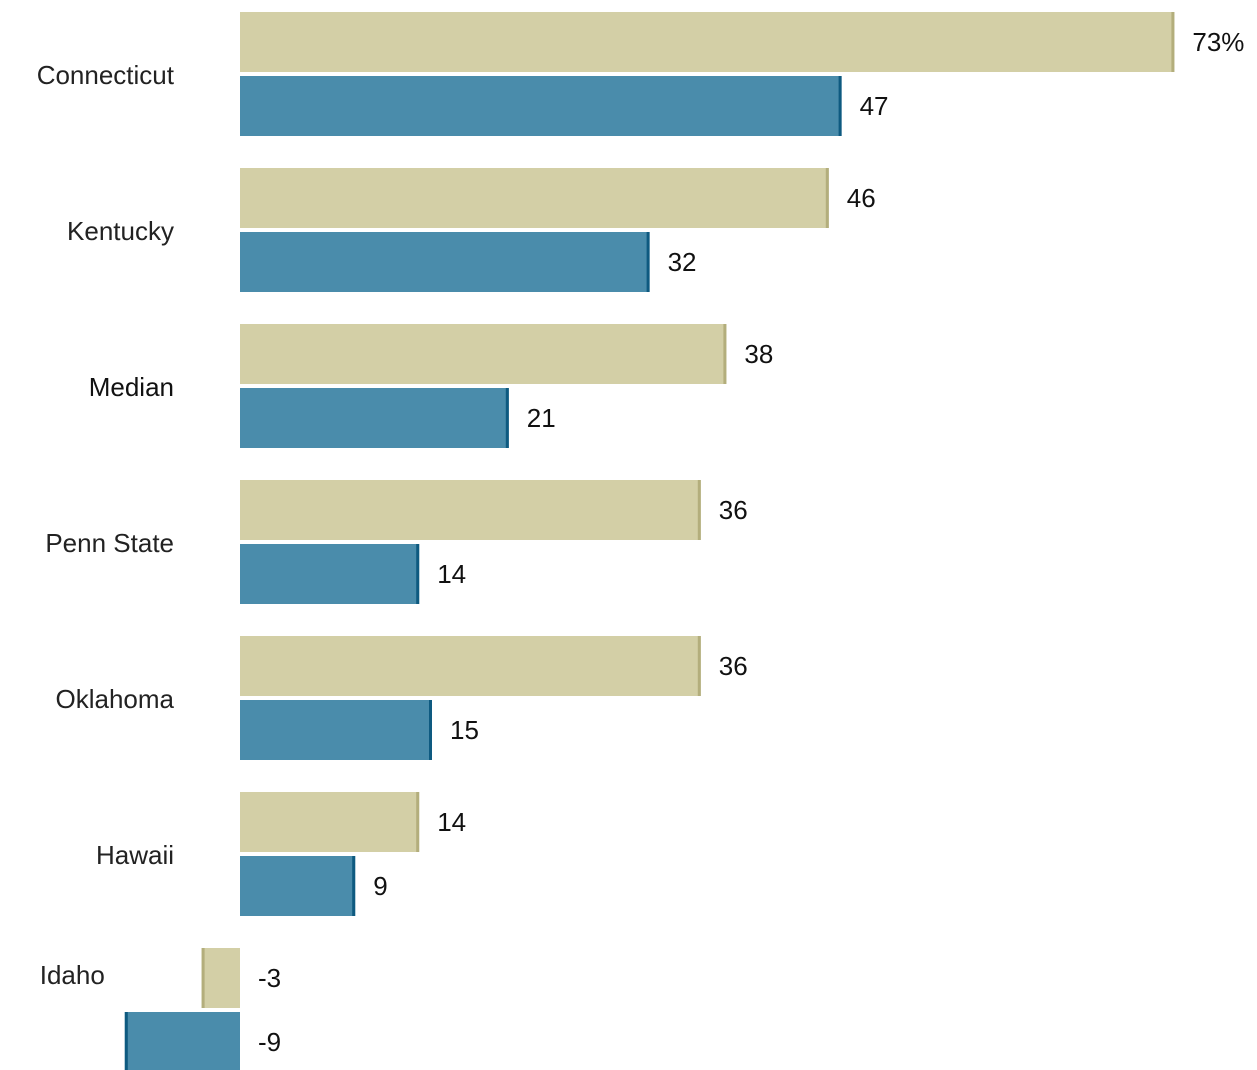 The image size is (1257, 1070). Describe the element at coordinates (109, 543) in the screenshot. I see `category-label: Penn State` at that location.